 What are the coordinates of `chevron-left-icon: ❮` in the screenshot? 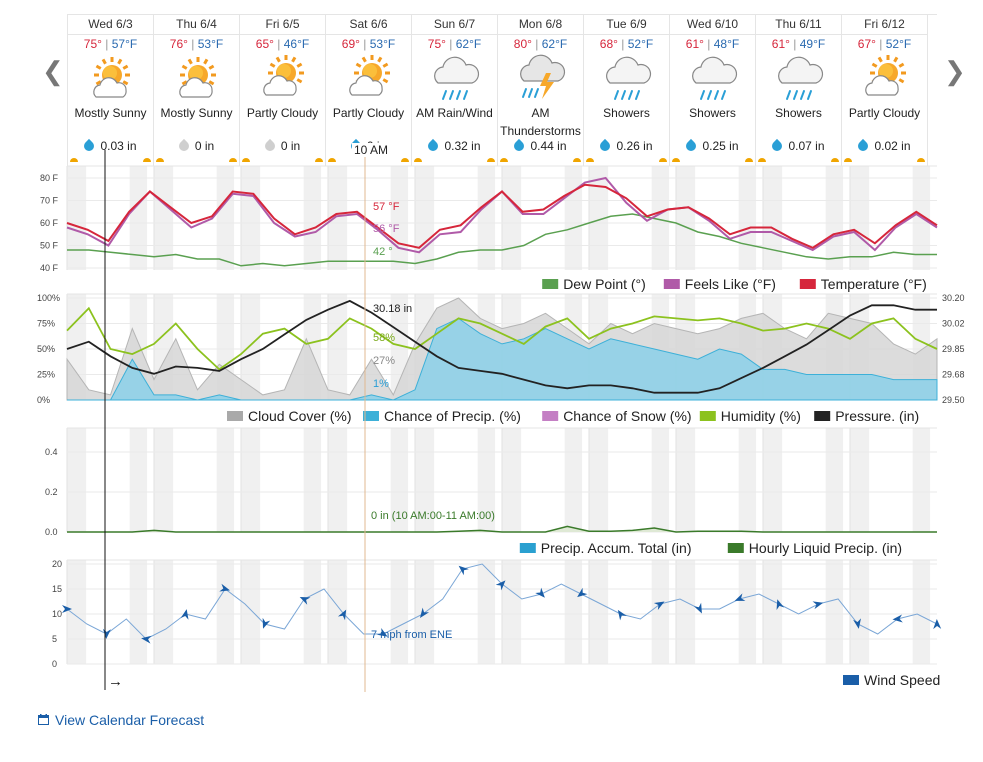 It's located at (53, 71).